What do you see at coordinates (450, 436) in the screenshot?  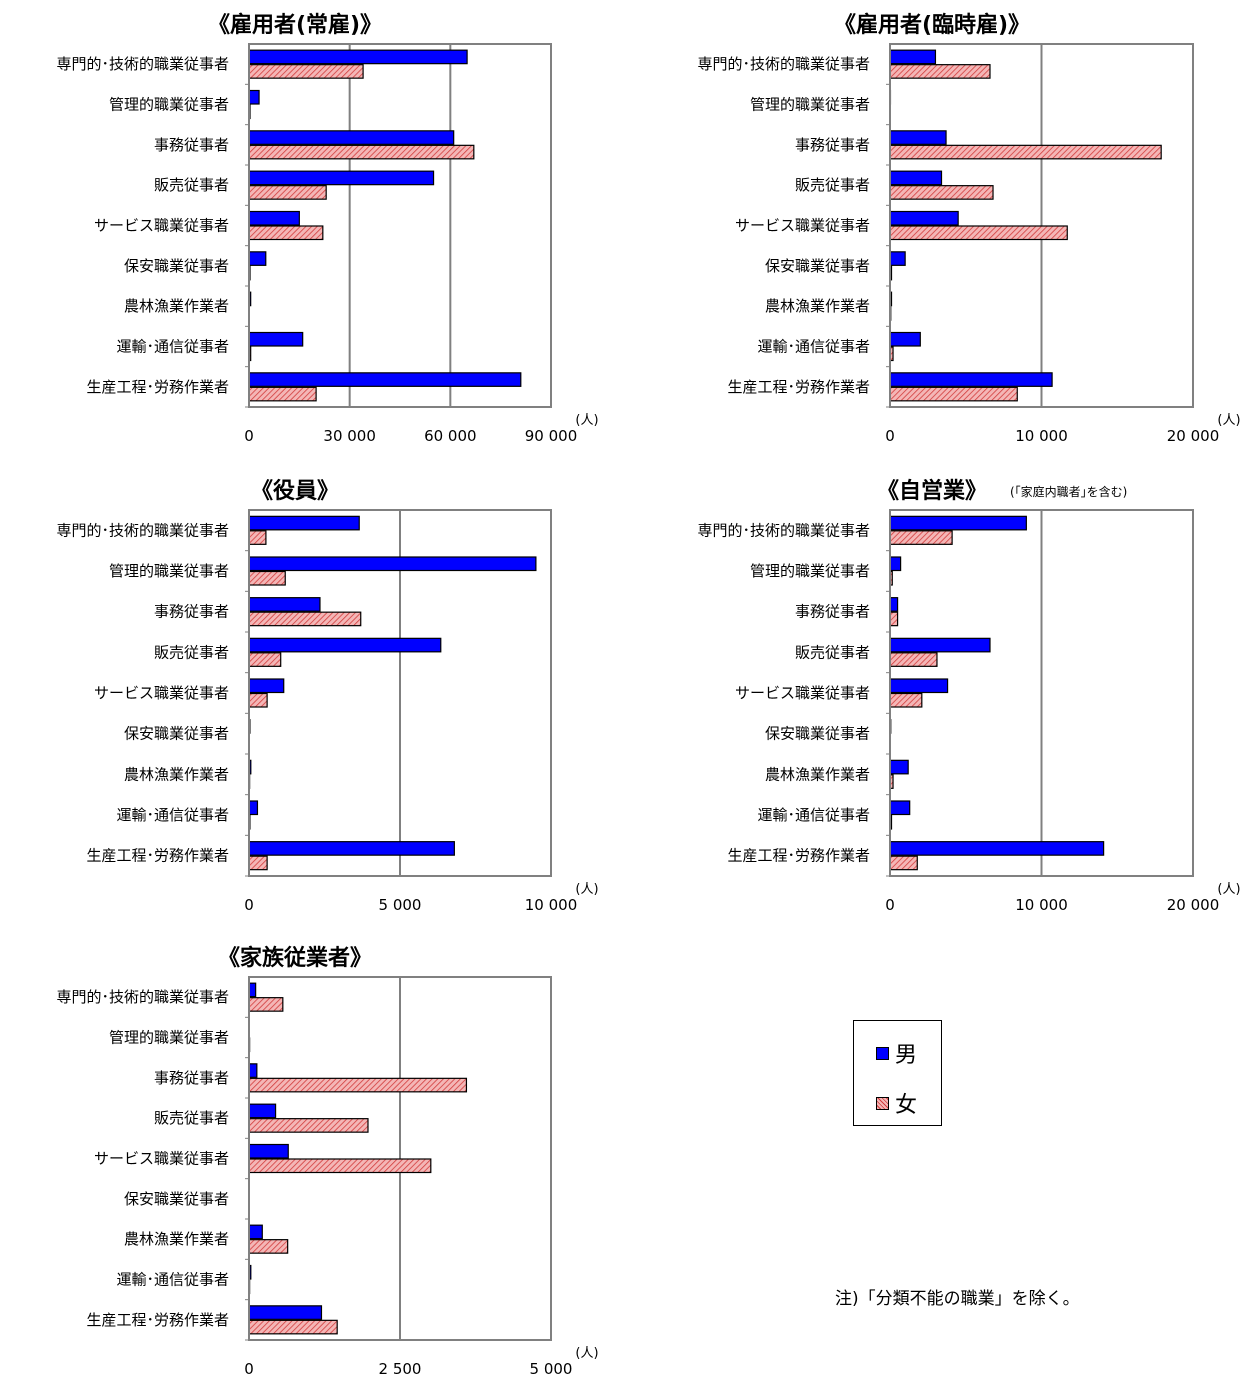 I see `tick-label: 60 000` at bounding box center [450, 436].